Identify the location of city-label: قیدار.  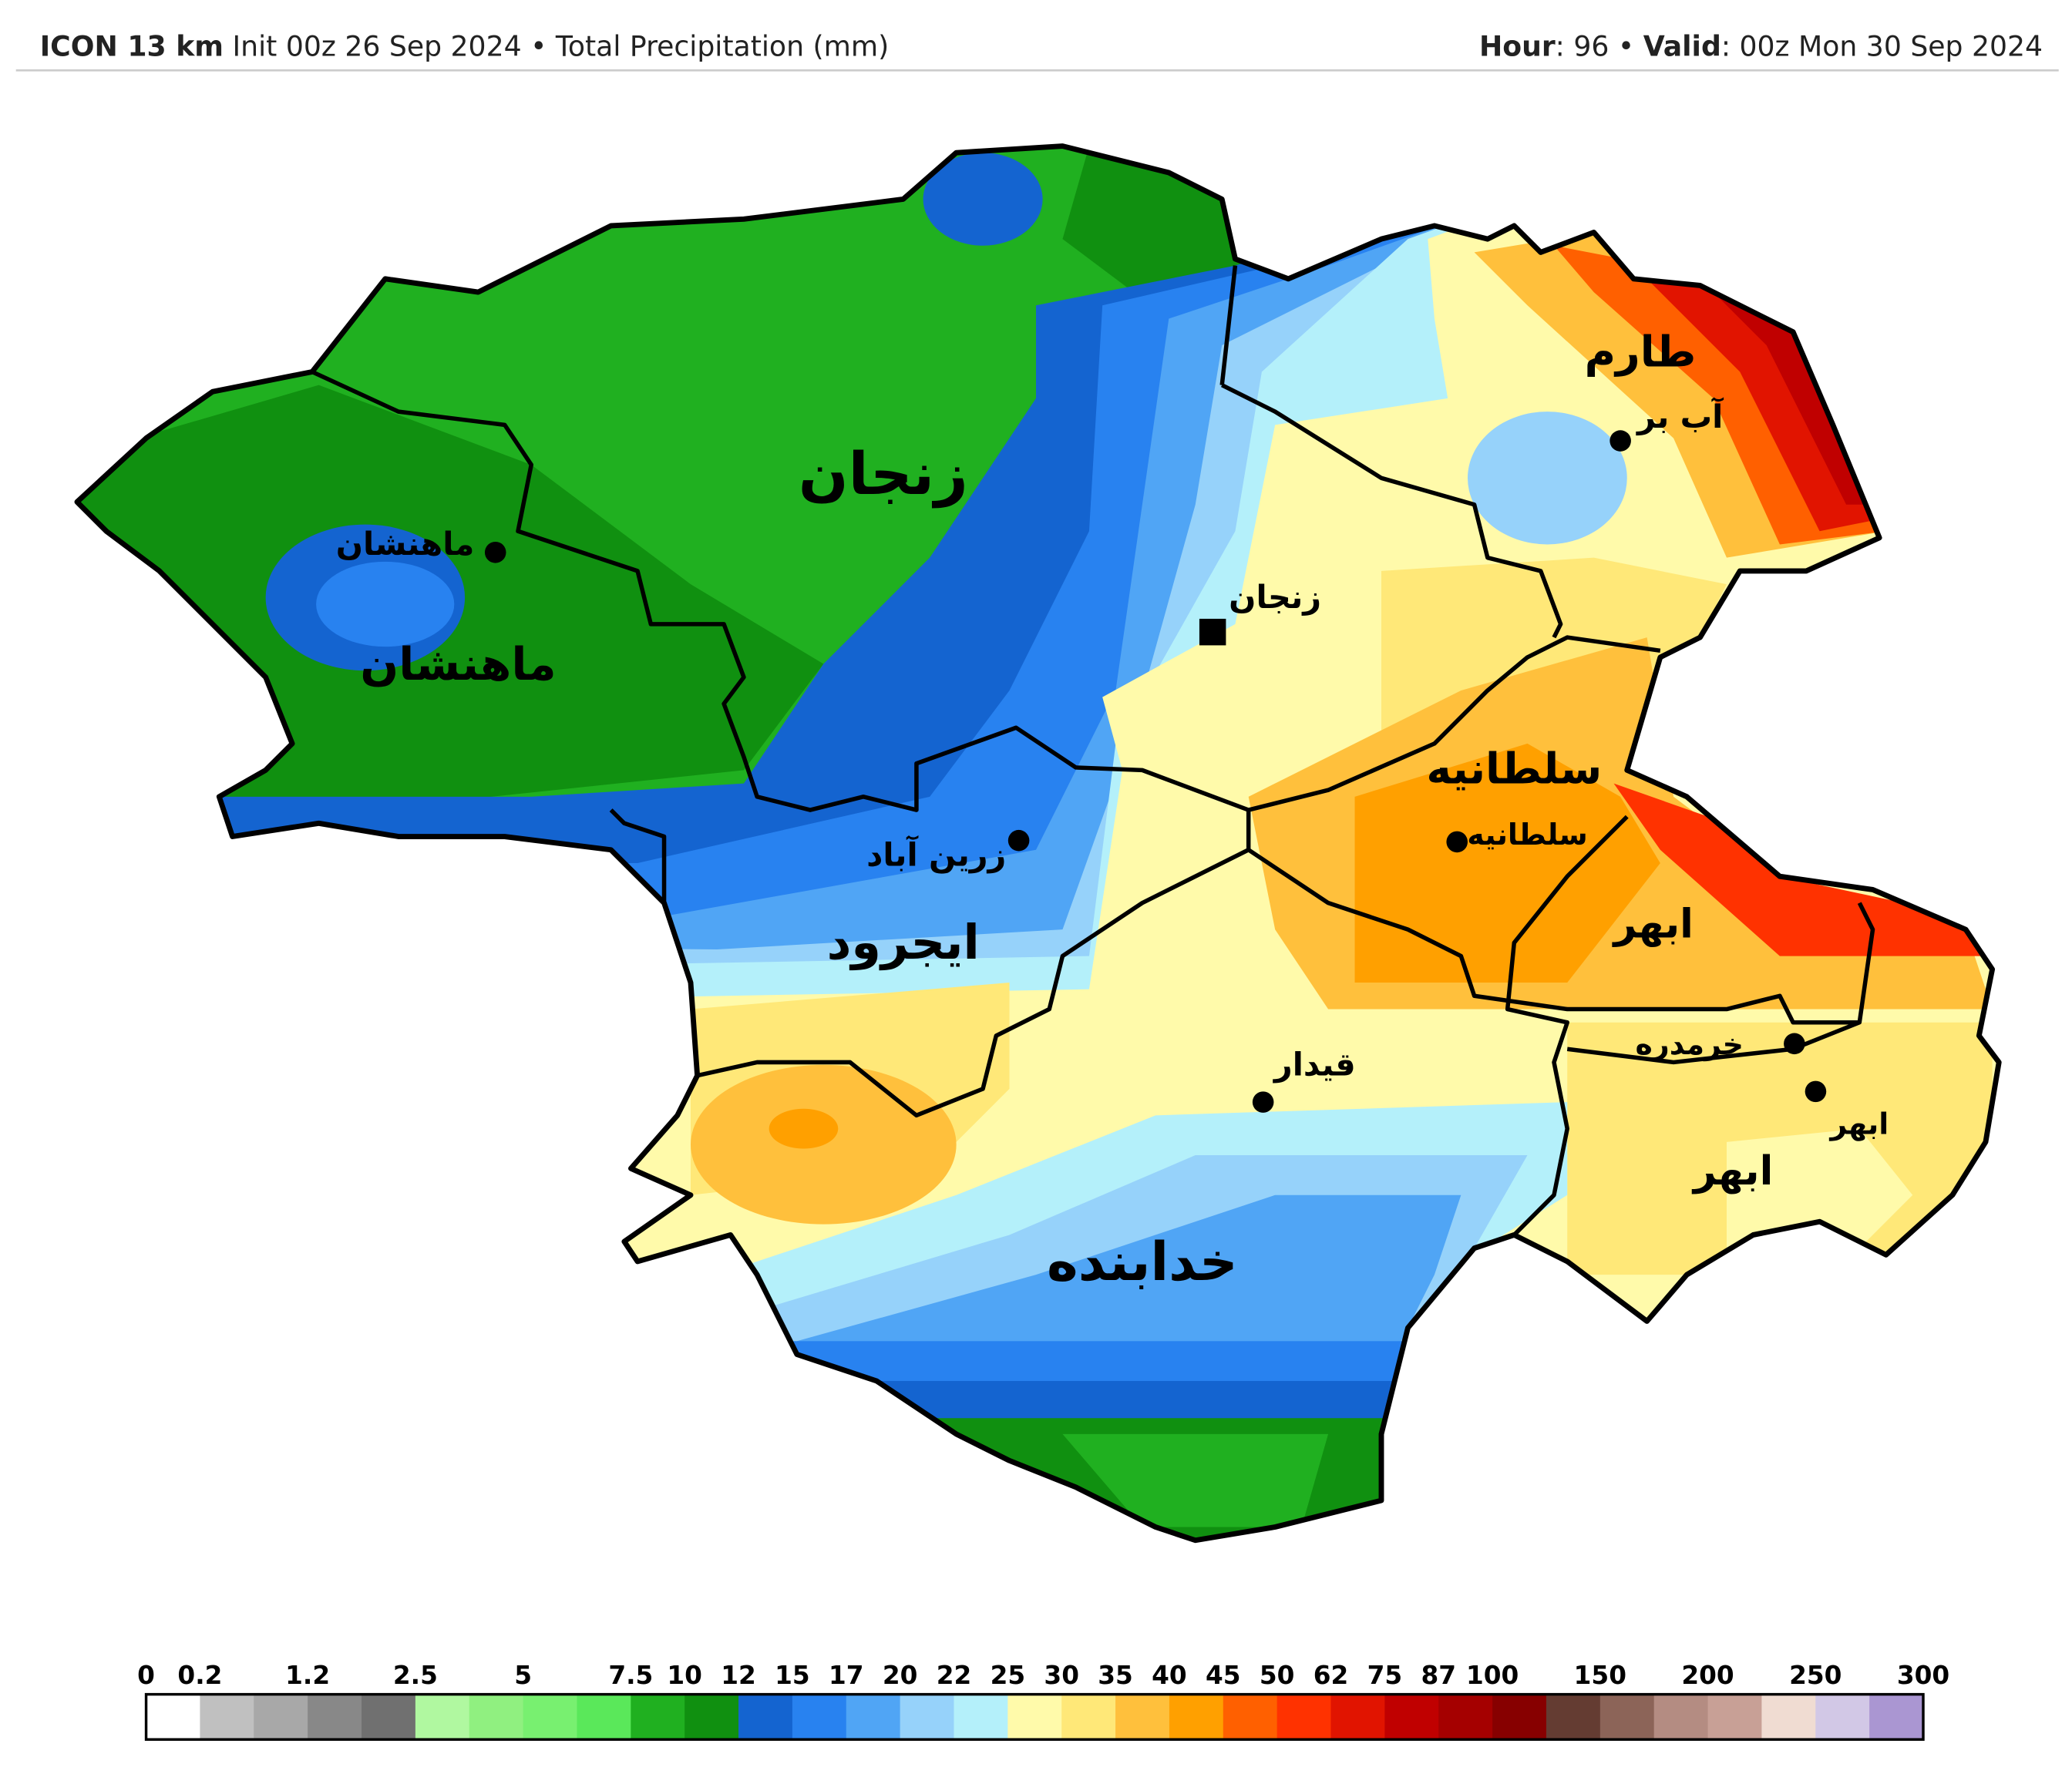
(1314, 1066).